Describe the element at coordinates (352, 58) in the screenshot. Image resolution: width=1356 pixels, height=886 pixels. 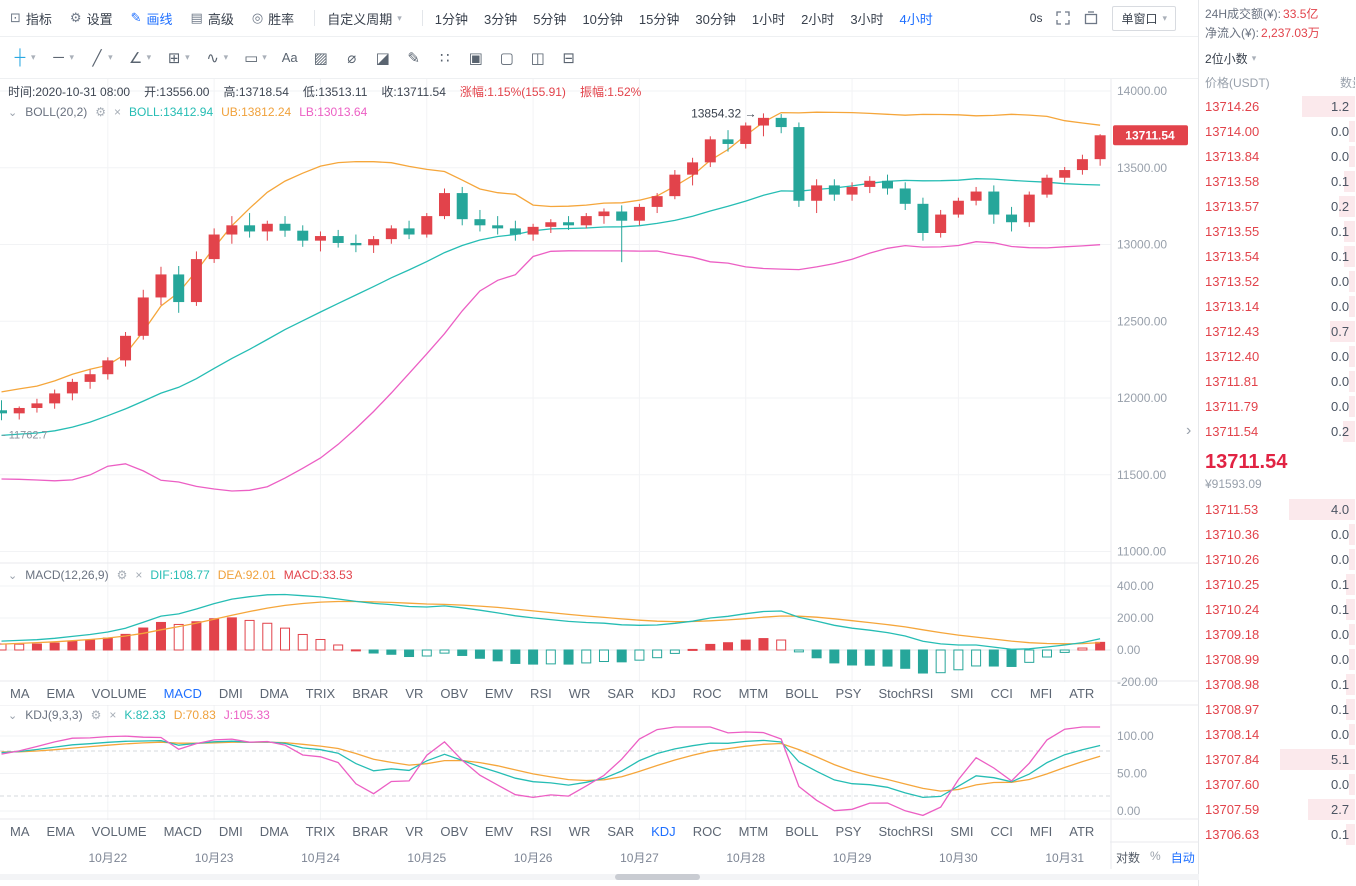
I see `circle-tool: ⌀` at that location.